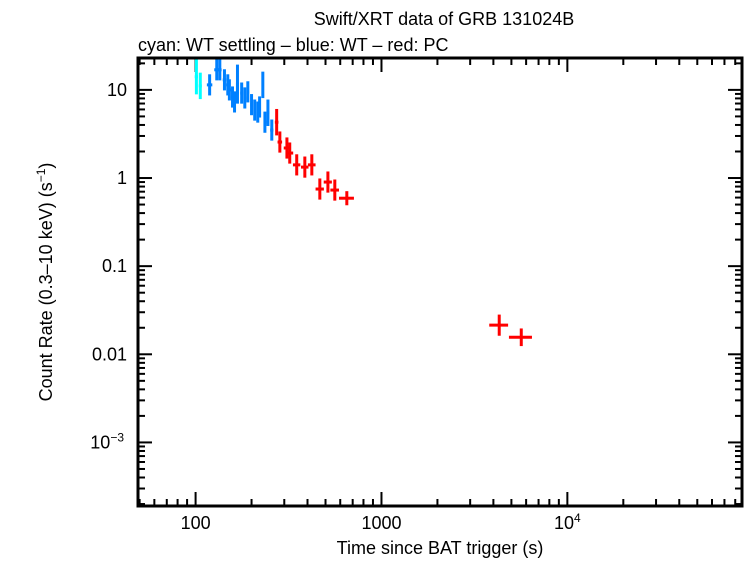  Describe the element at coordinates (567, 522) in the screenshot. I see `x-tick-label: 10⁴` at that location.